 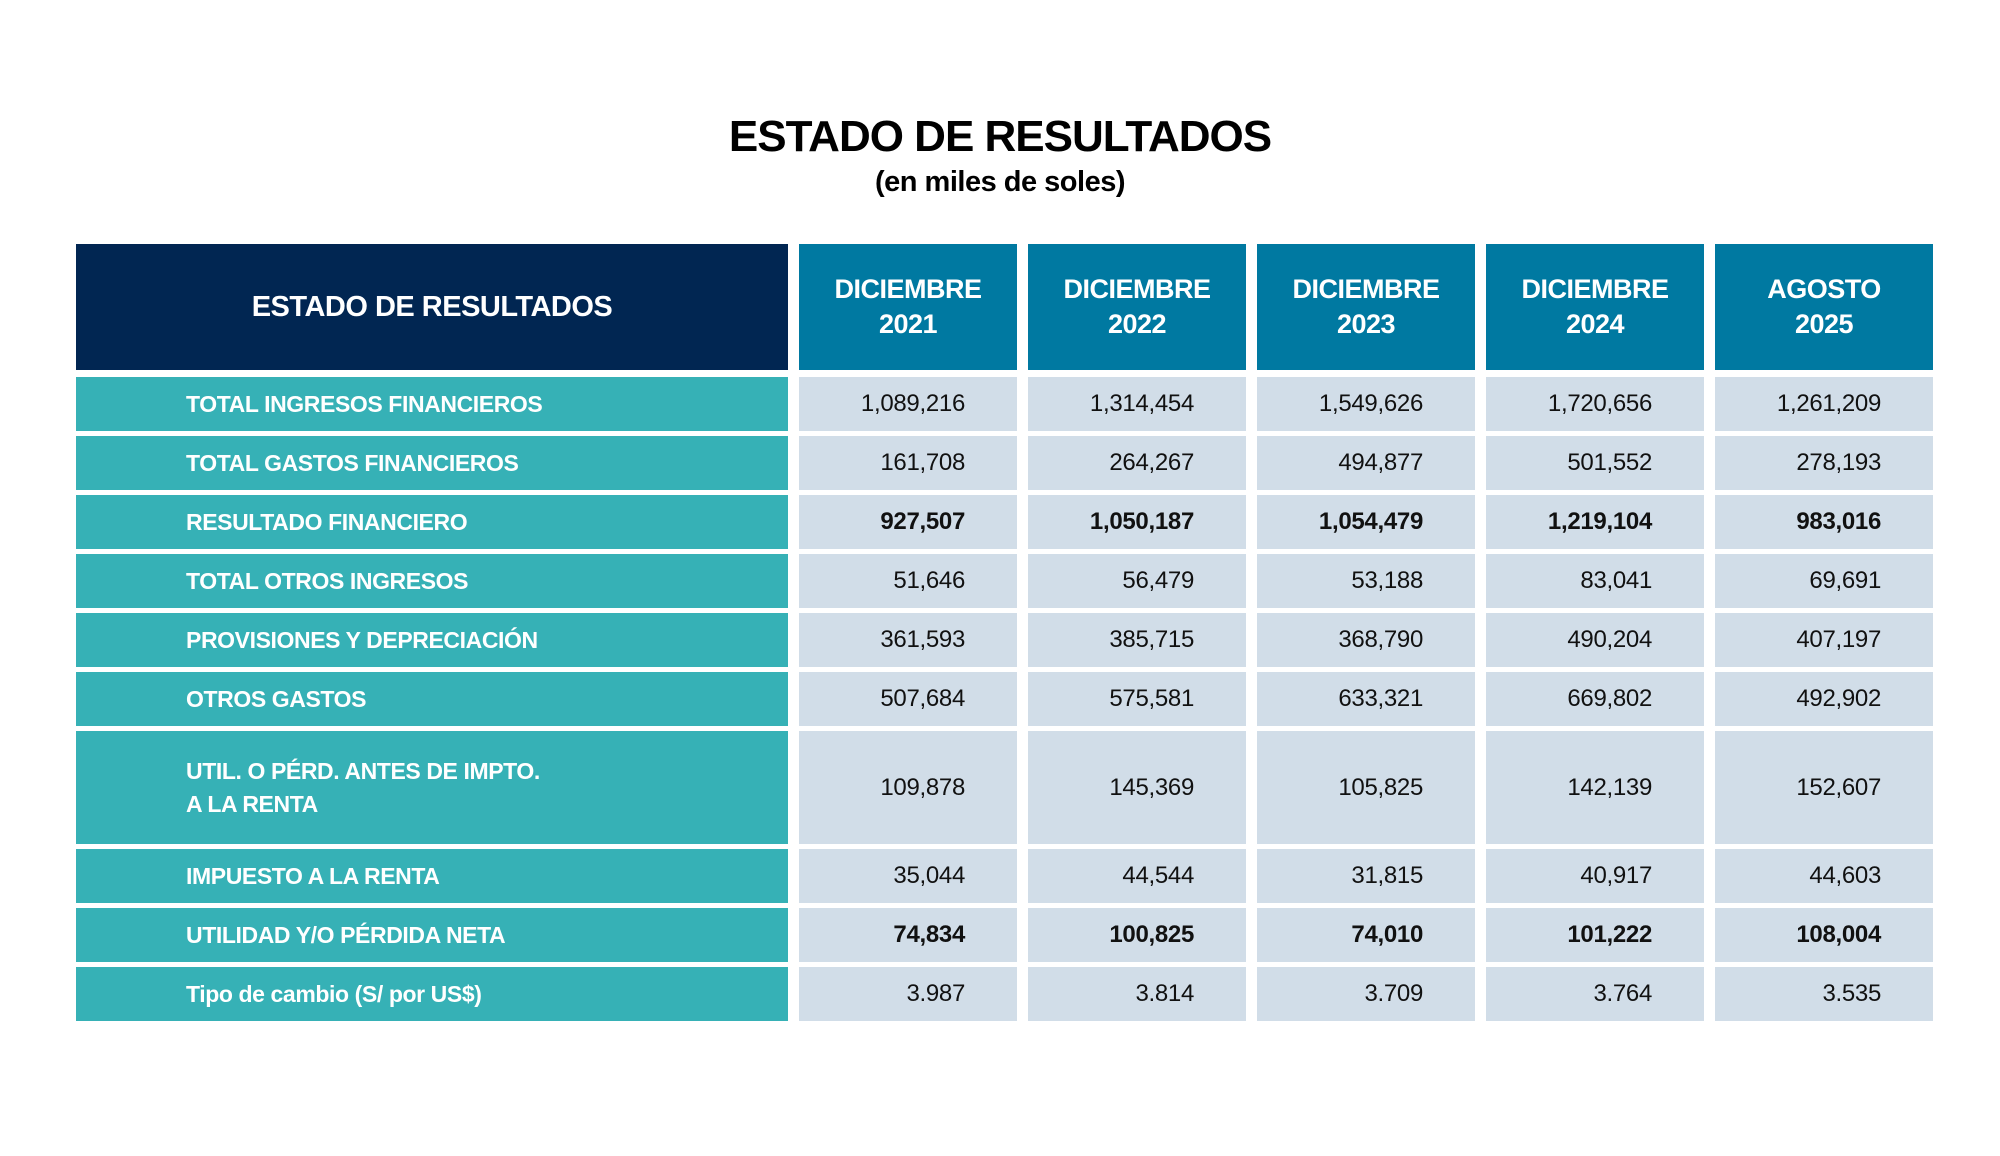 I want to click on table-cell: 74,834, so click(x=908, y=935).